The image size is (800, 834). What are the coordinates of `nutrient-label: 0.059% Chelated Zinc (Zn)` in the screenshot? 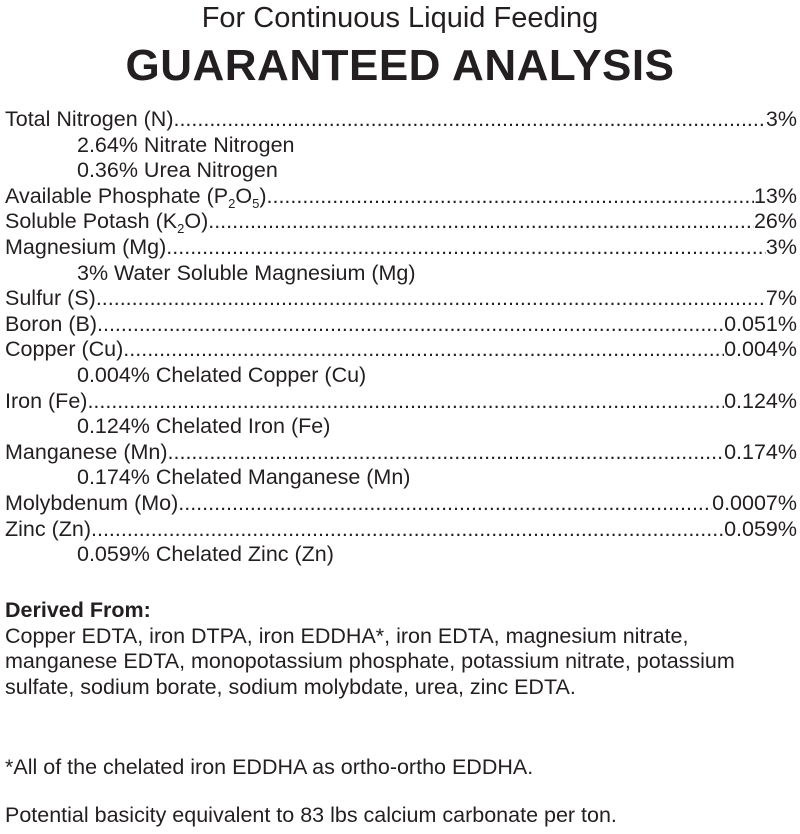 It's located at (205, 555).